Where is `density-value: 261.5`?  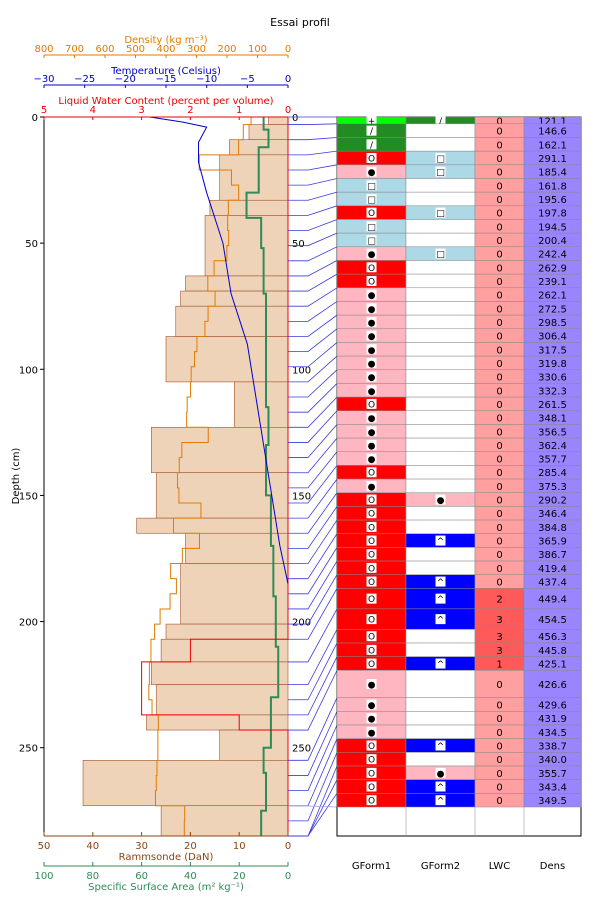
density-value: 261.5 is located at coordinates (552, 405).